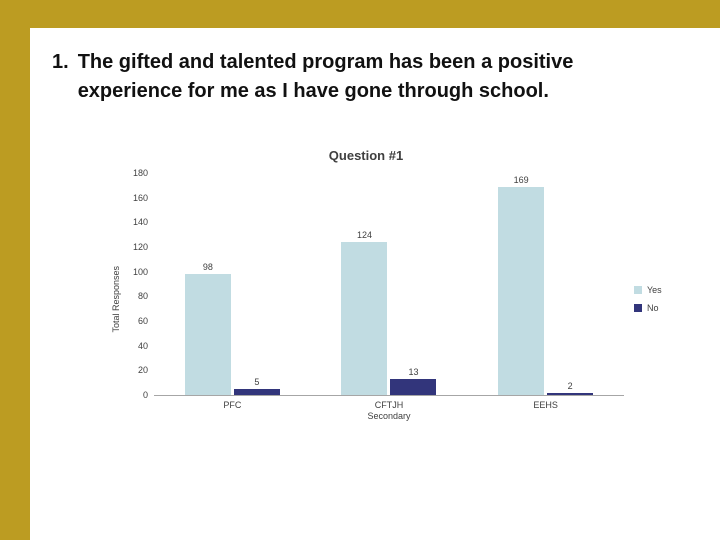 This screenshot has height=540, width=720. I want to click on y-tick-label: 0, so click(145, 395).